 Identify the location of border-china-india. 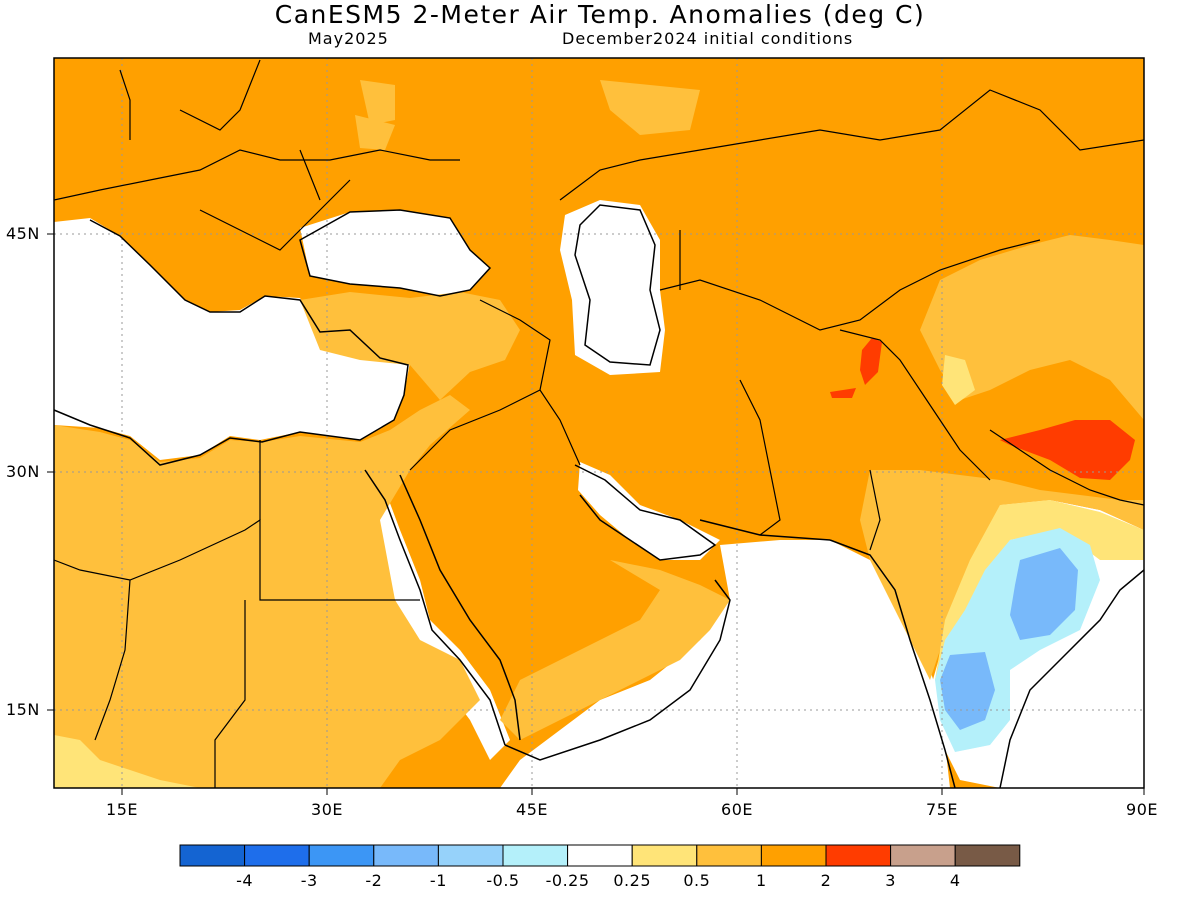
(1066, 467).